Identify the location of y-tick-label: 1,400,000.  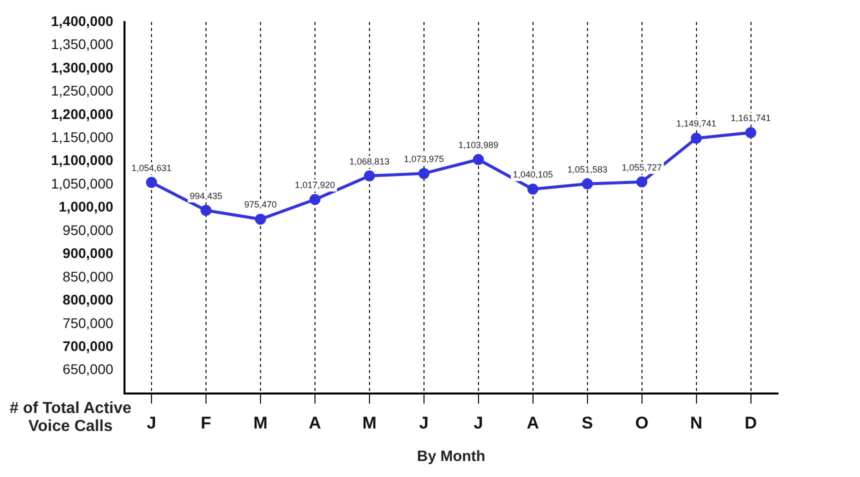
(82, 20).